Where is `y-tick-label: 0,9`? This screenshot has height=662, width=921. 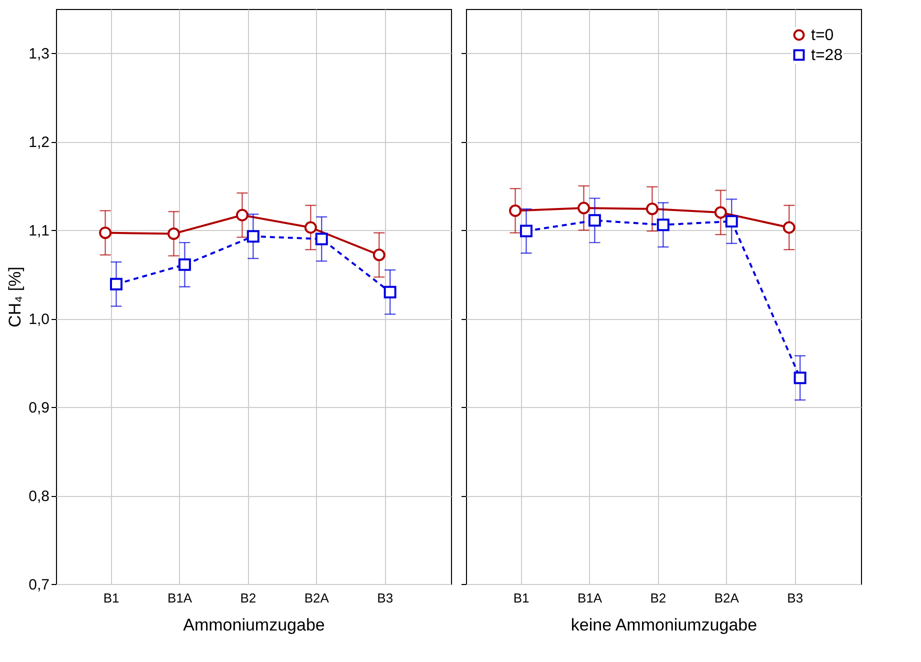
y-tick-label: 0,9 is located at coordinates (39, 408).